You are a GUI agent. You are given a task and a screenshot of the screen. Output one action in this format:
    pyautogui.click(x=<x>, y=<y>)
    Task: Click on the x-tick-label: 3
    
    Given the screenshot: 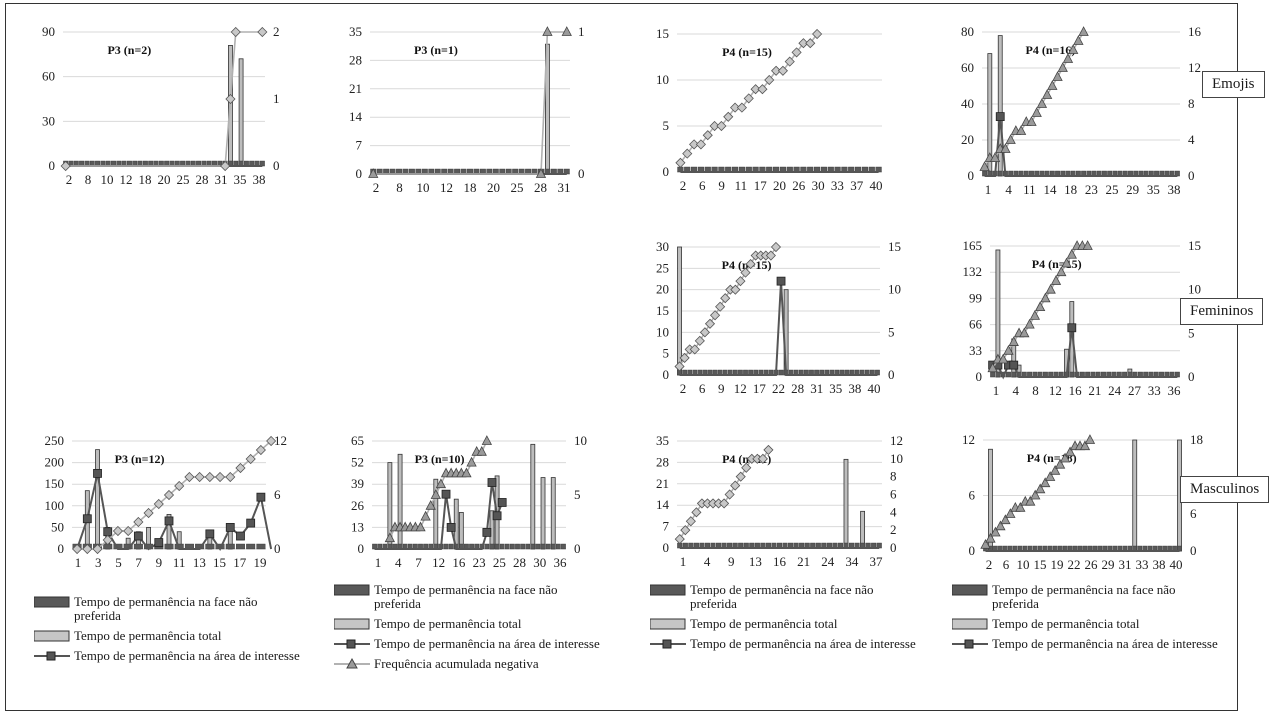 What is the action you would take?
    pyautogui.click(x=98, y=562)
    